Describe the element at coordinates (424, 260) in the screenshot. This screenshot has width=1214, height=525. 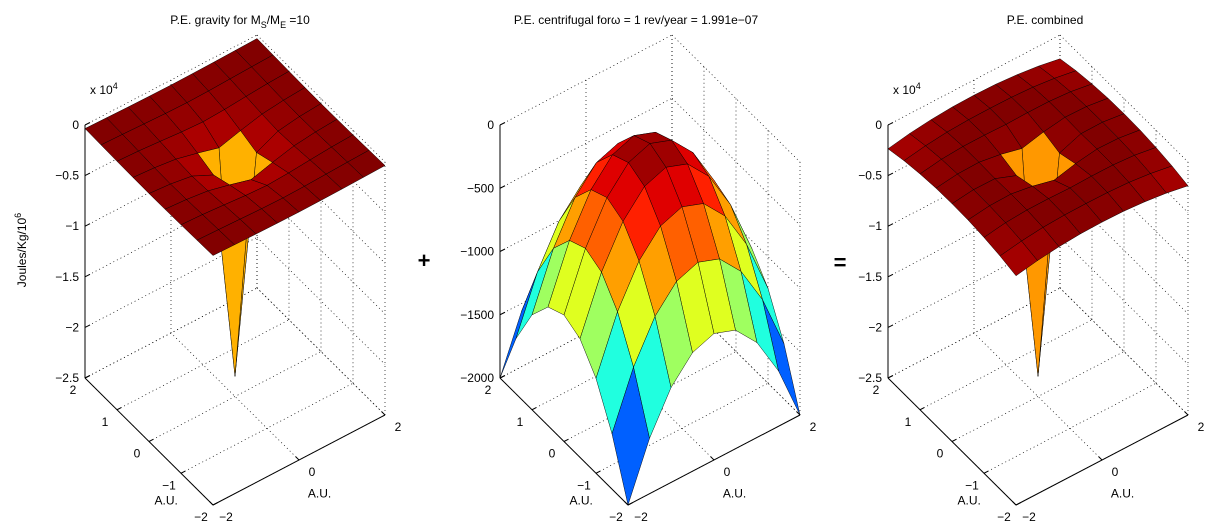
I see `plus-operator: +` at that location.